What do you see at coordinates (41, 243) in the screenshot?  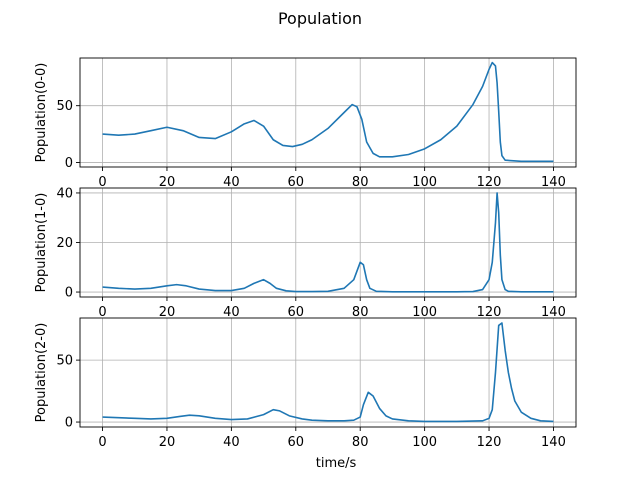 I see `y-axis-label: Population(1-0)` at bounding box center [41, 243].